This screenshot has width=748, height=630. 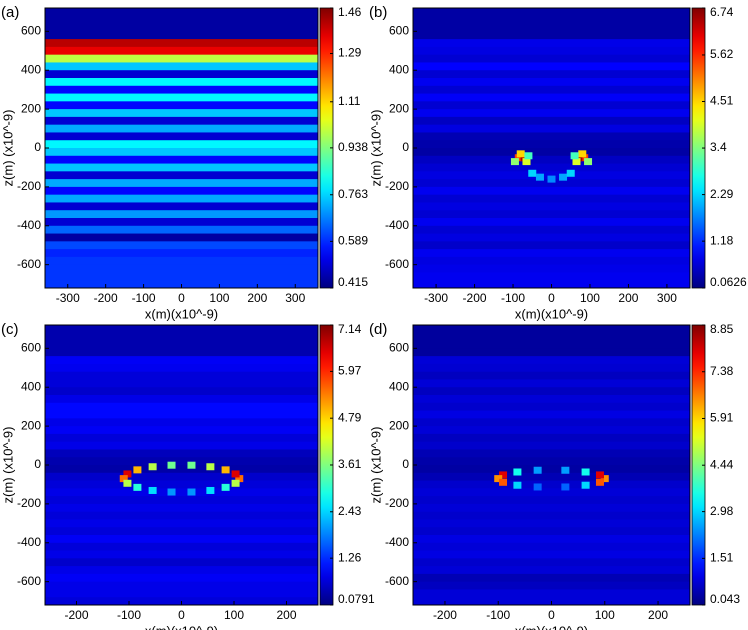 What do you see at coordinates (378, 12) in the screenshot?
I see `panel-label: (b)` at bounding box center [378, 12].